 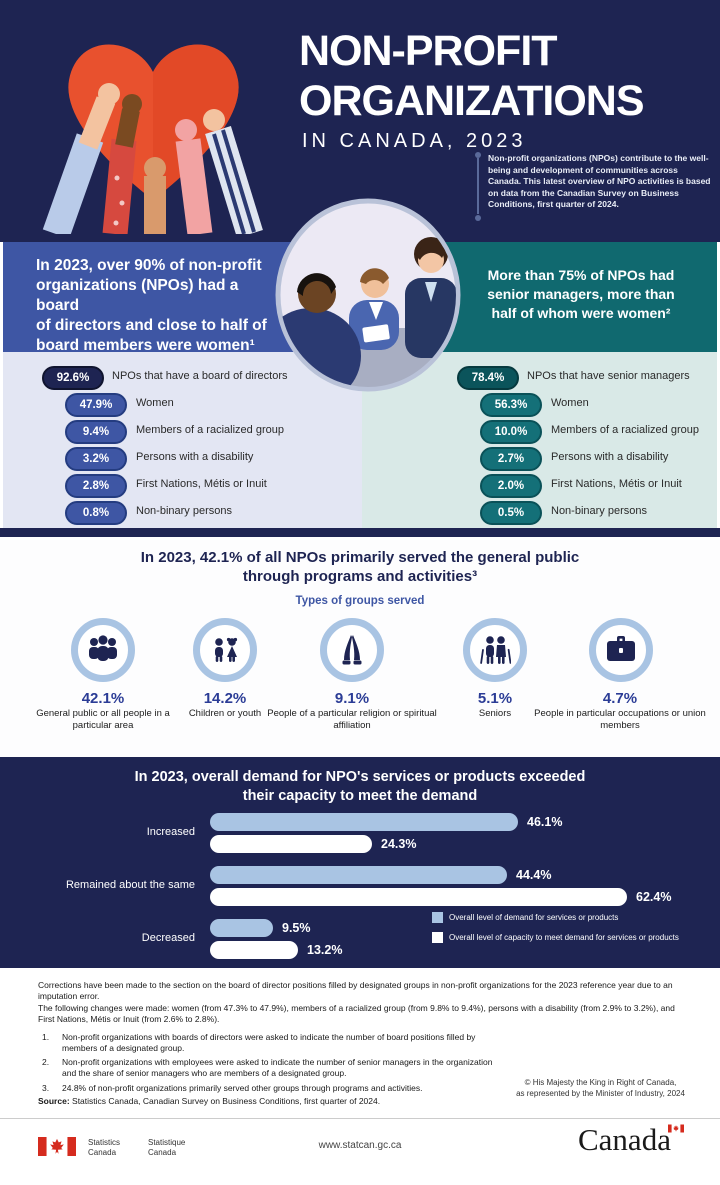 What do you see at coordinates (654, 897) in the screenshot?
I see `bar-value: 62.4%` at bounding box center [654, 897].